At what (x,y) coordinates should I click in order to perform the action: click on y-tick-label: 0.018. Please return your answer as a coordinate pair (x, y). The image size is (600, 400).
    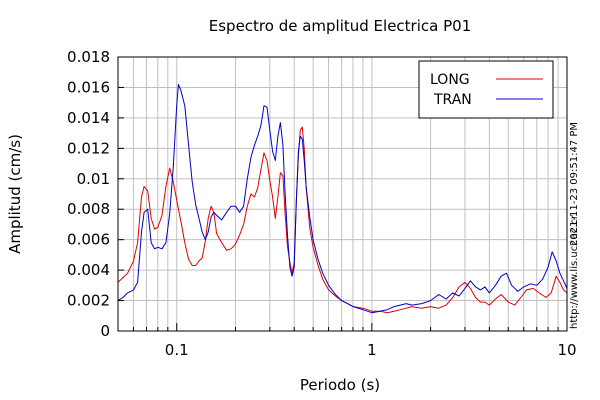
    Looking at the image, I should click on (88, 57).